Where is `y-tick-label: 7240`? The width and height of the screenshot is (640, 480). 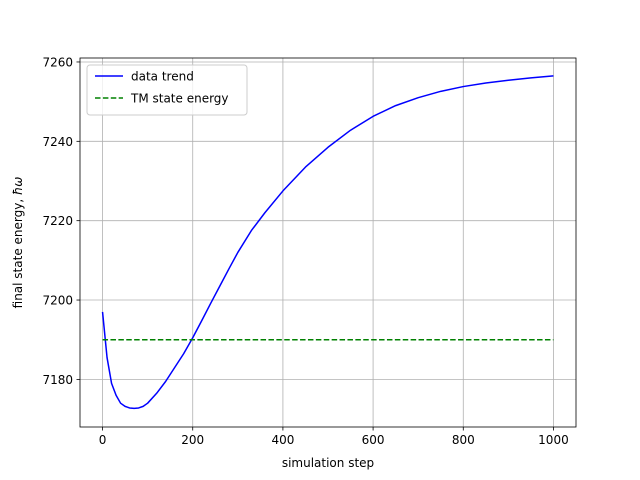 y-tick-label: 7240 is located at coordinates (57, 142).